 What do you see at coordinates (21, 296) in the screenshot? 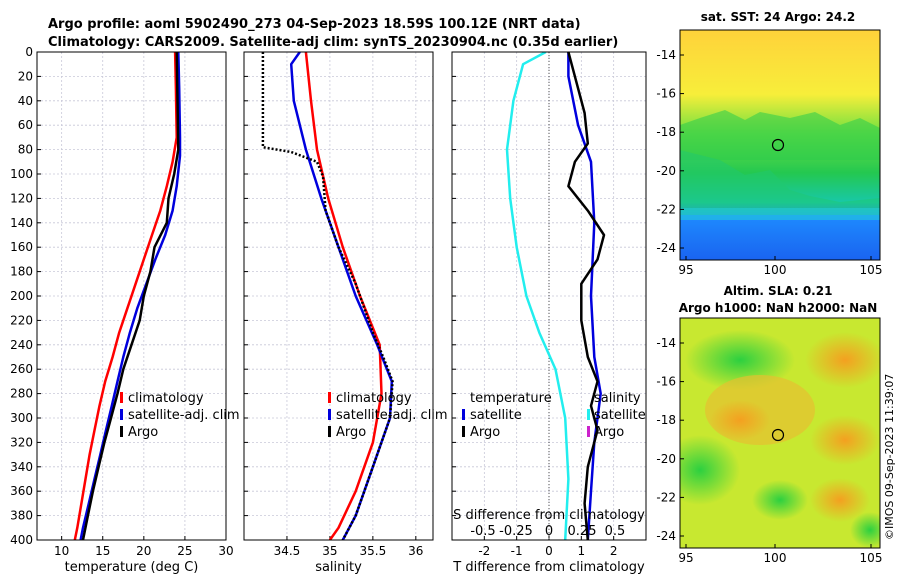
I see `y-tick-label: 200` at bounding box center [21, 296].